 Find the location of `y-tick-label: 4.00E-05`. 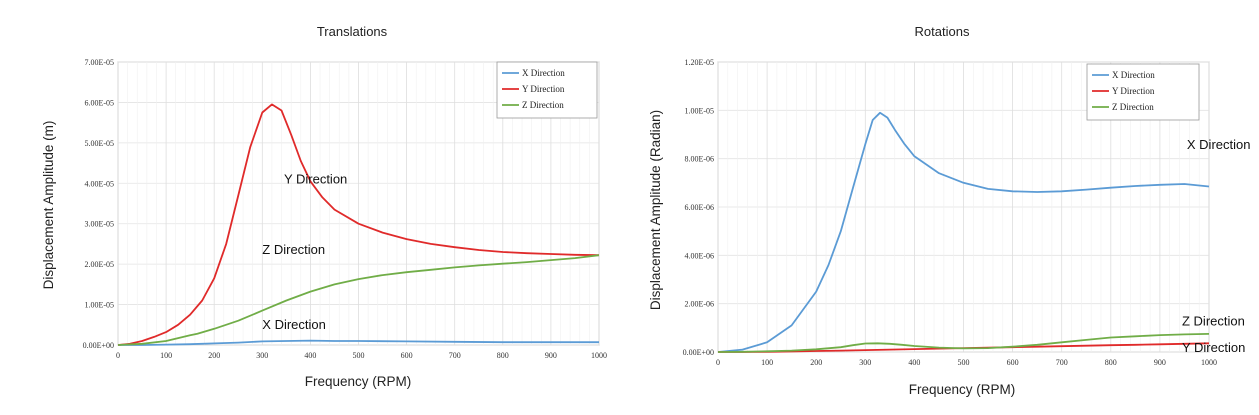

y-tick-label: 4.00E-05 is located at coordinates (99, 183).